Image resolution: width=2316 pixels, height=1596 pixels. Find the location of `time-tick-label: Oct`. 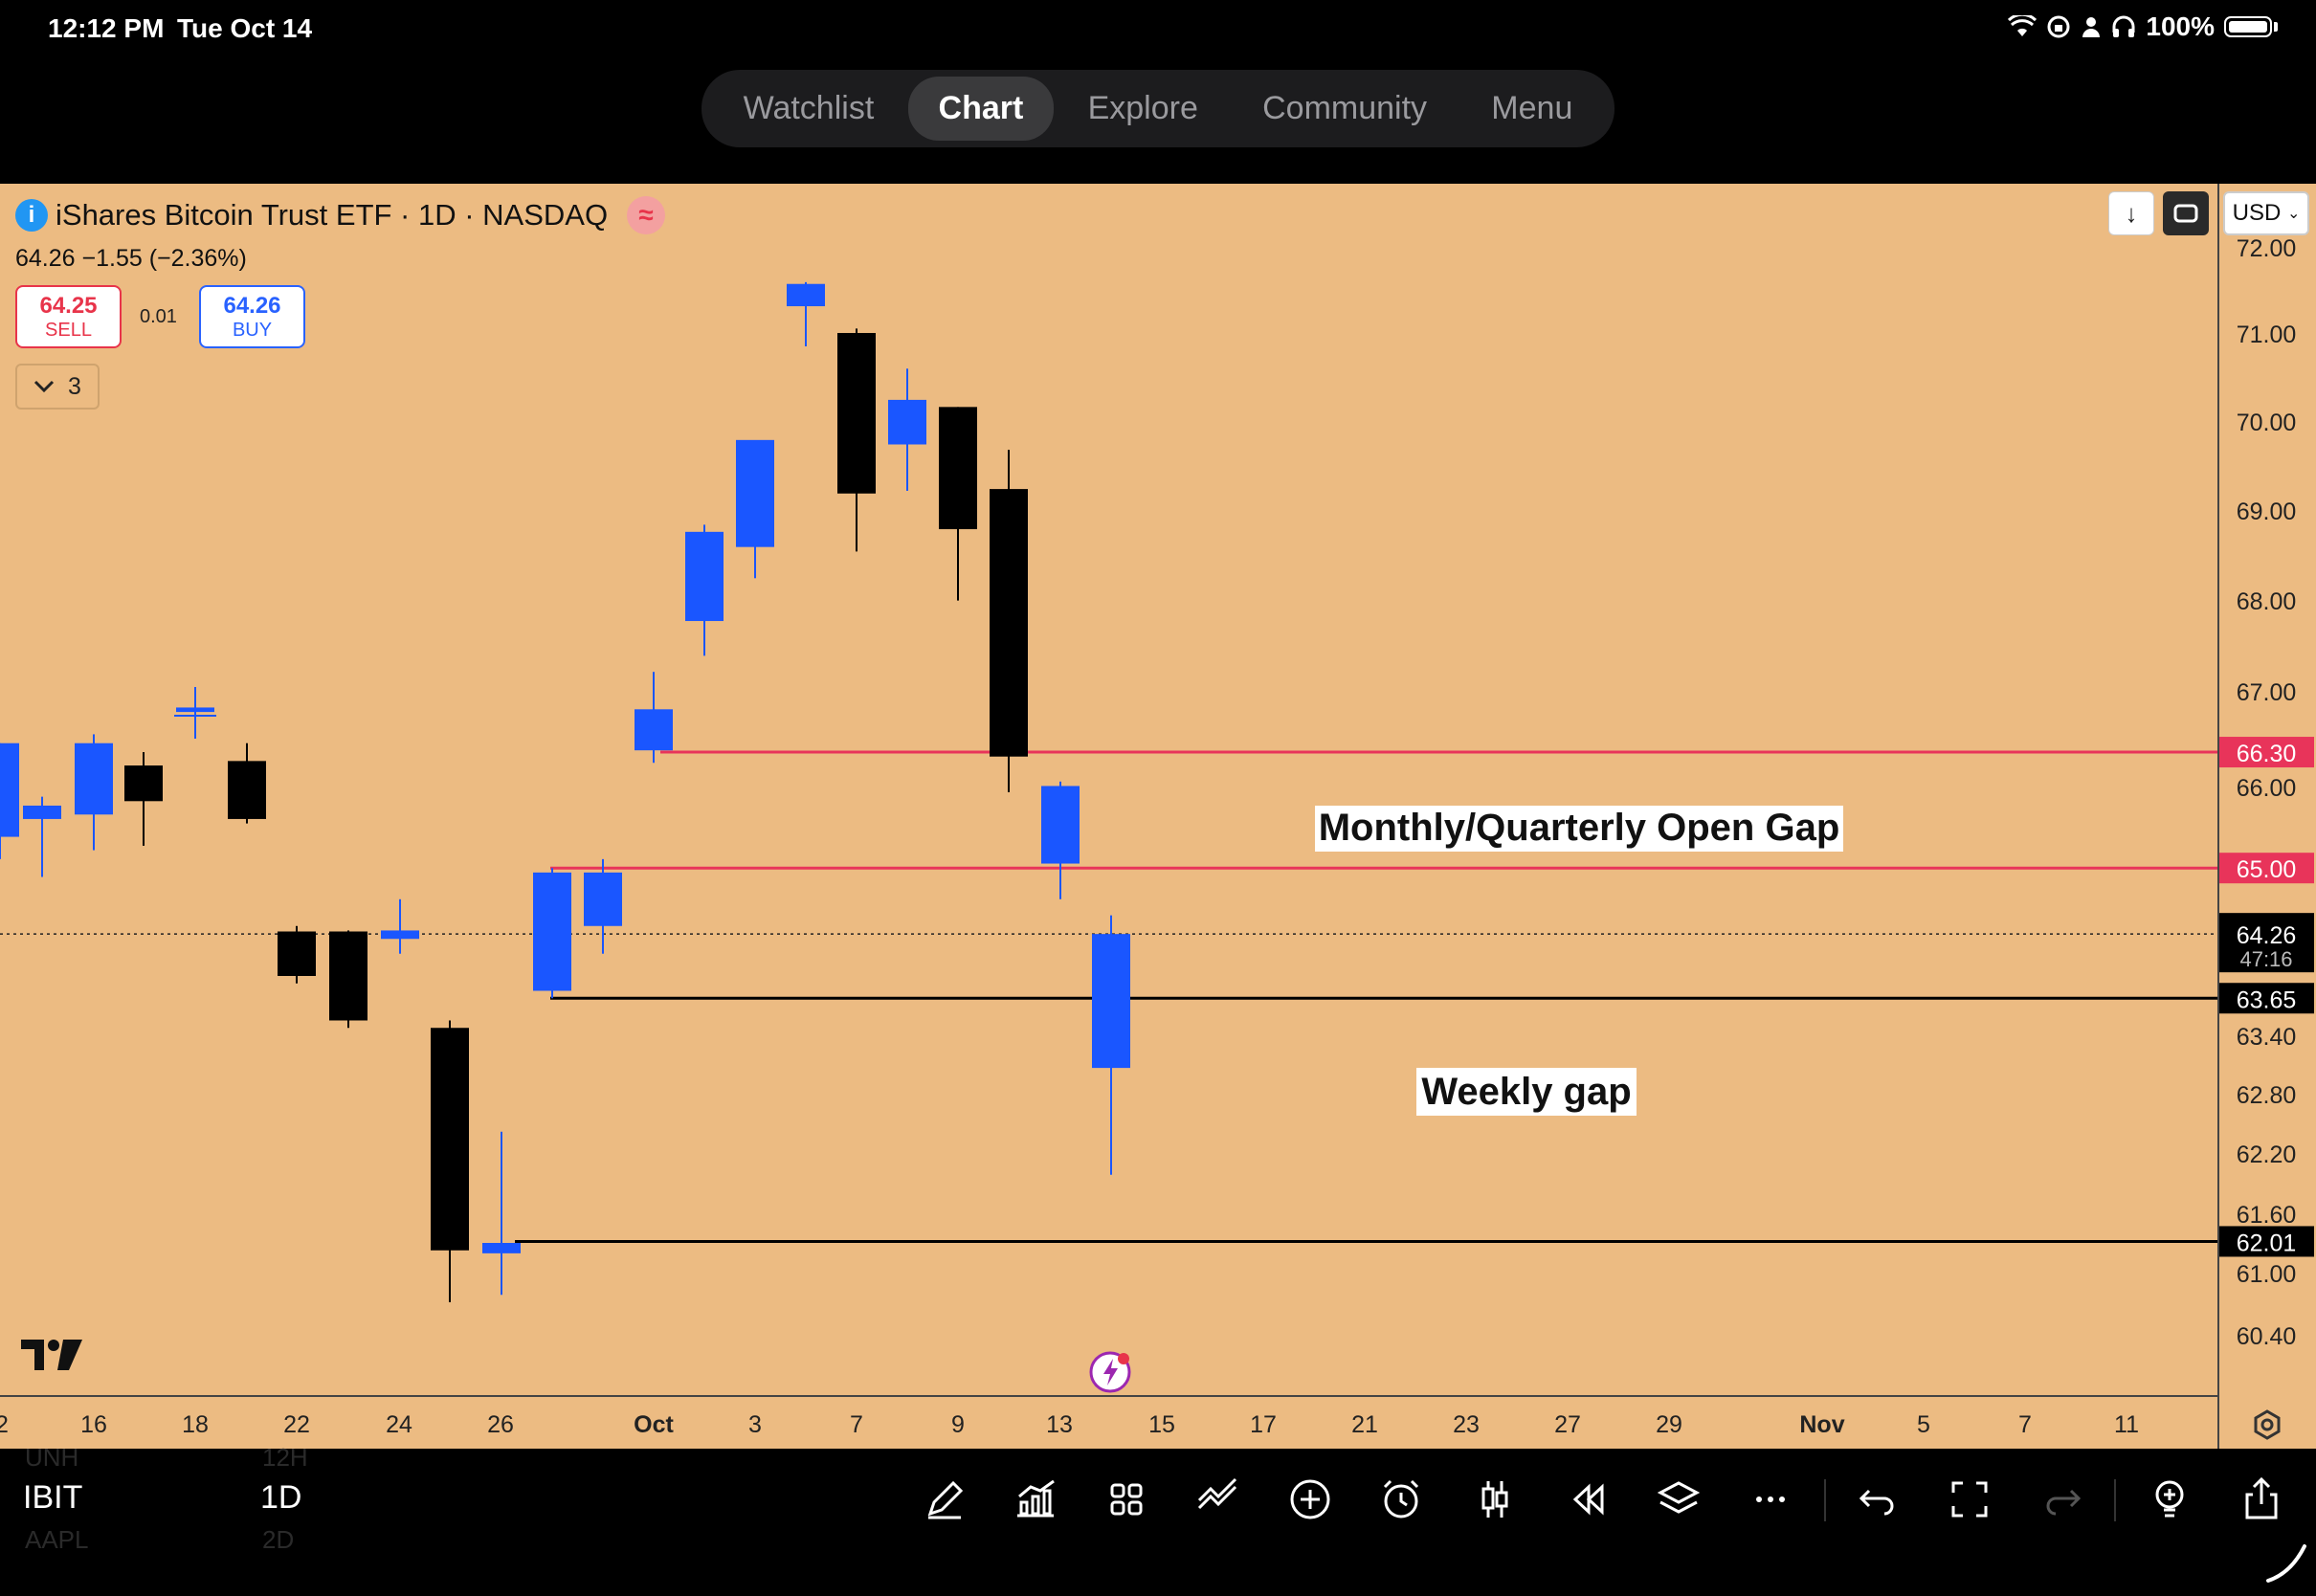

time-tick-label: Oct is located at coordinates (654, 1425).